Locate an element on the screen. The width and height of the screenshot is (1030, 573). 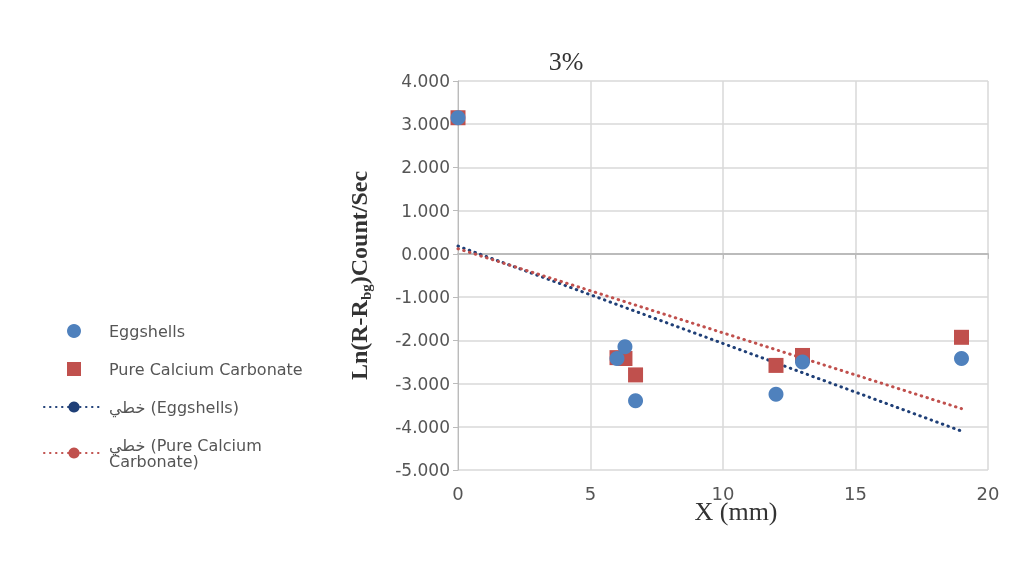
y-tick-label: 1.000 is located at coordinates (425, 210).